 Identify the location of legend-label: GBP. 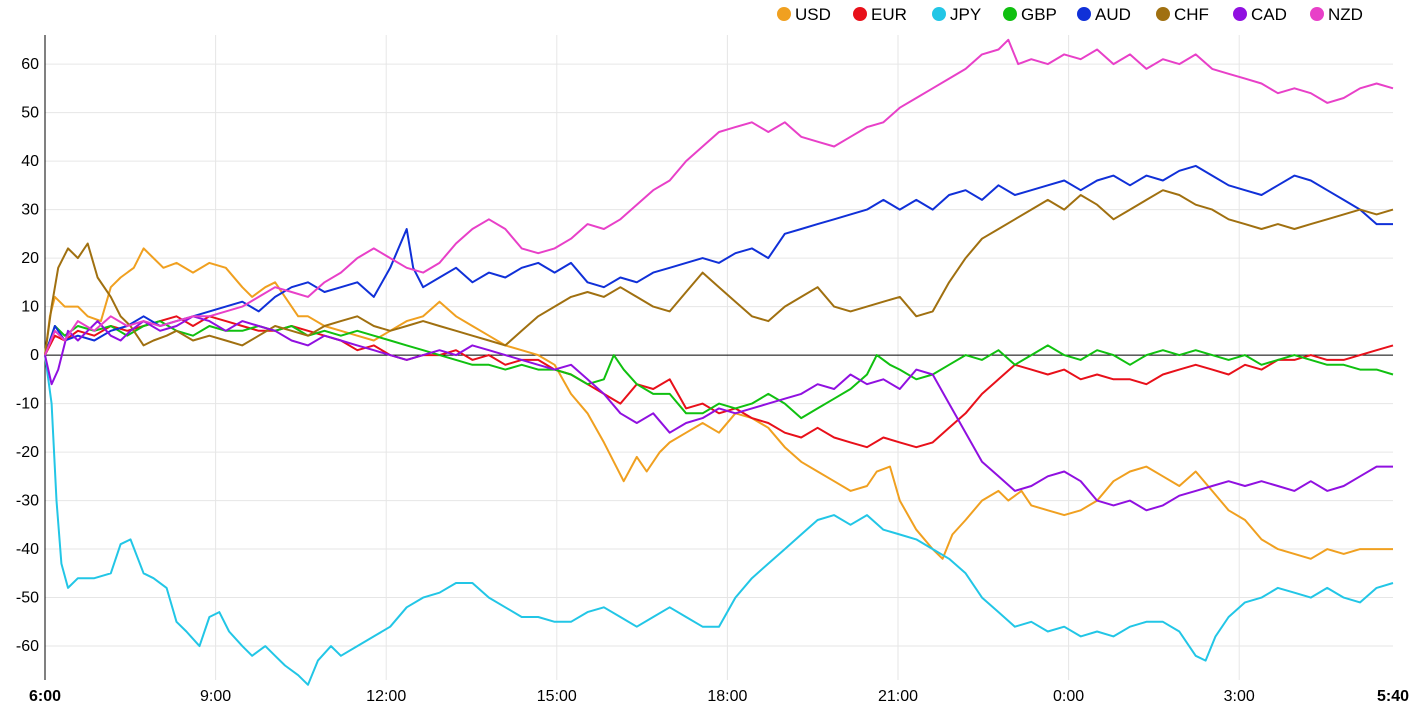
(1039, 14).